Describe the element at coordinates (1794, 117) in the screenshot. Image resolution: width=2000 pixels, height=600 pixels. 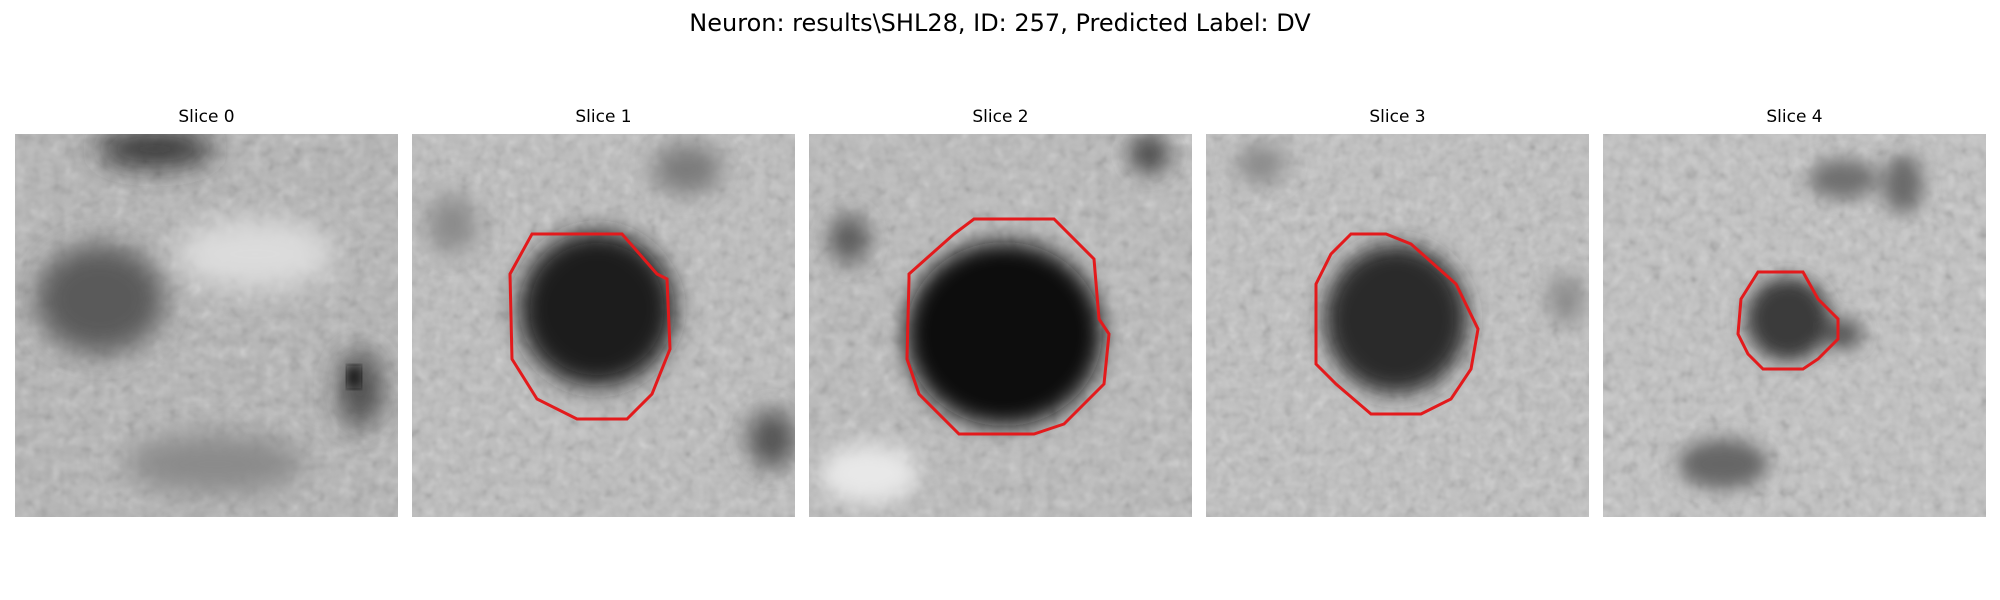
I see `slice-title: Slice 4` at that location.